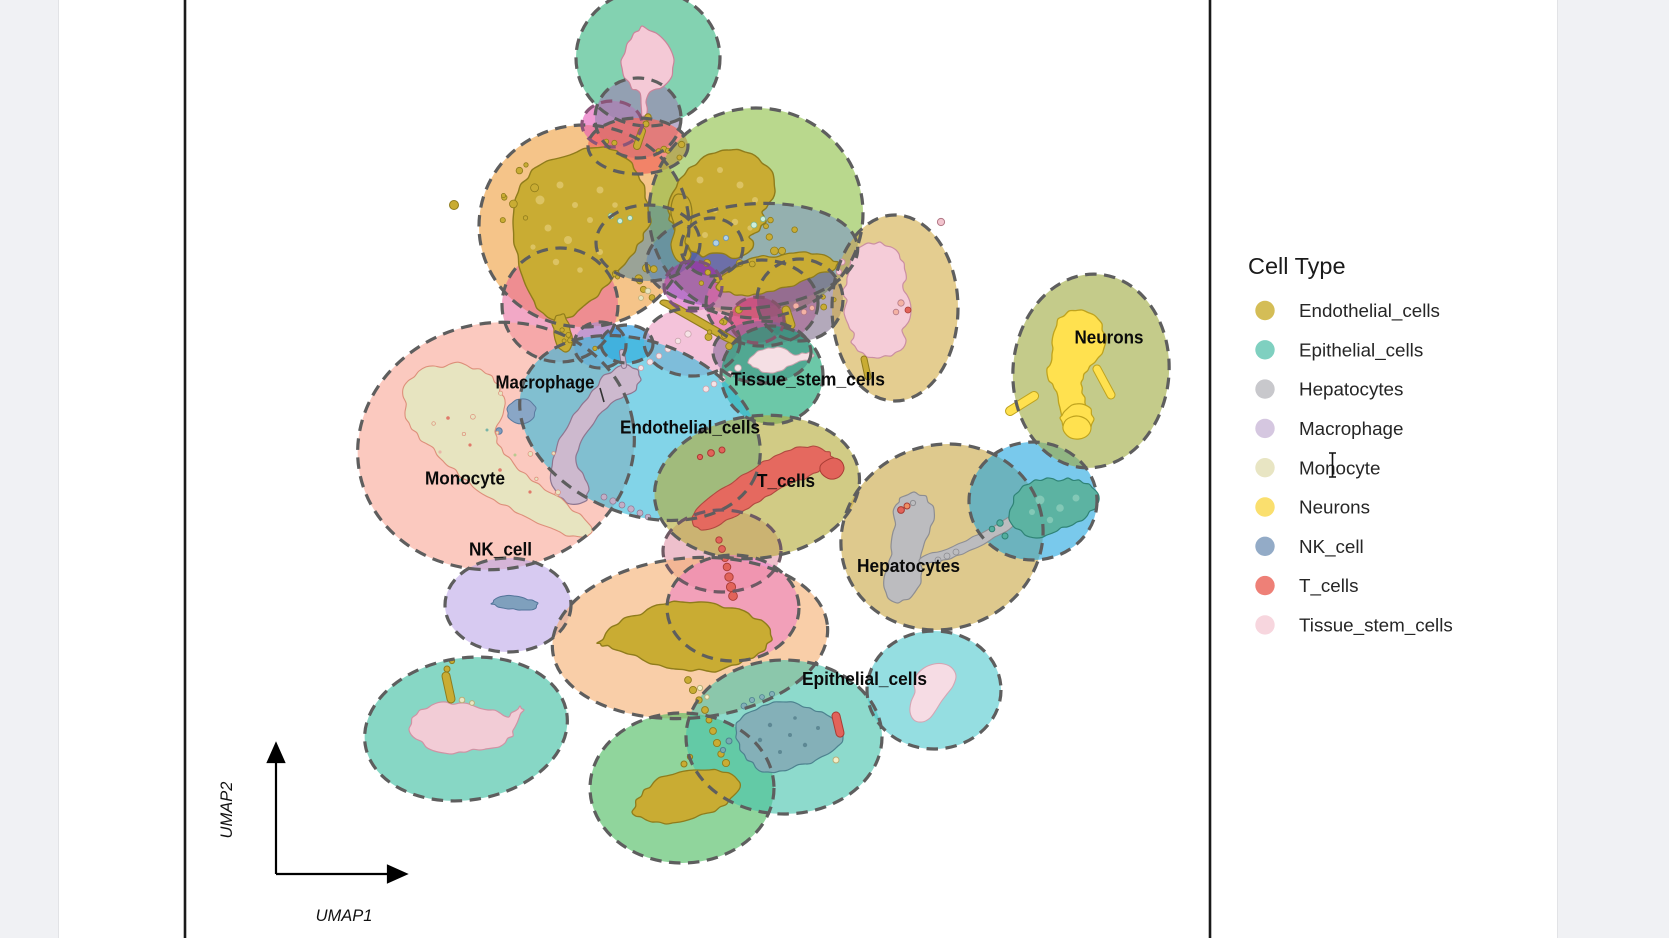 This screenshot has width=1669, height=943. What do you see at coordinates (1297, 266) in the screenshot?
I see `svg-text: Cell Type` at bounding box center [1297, 266].